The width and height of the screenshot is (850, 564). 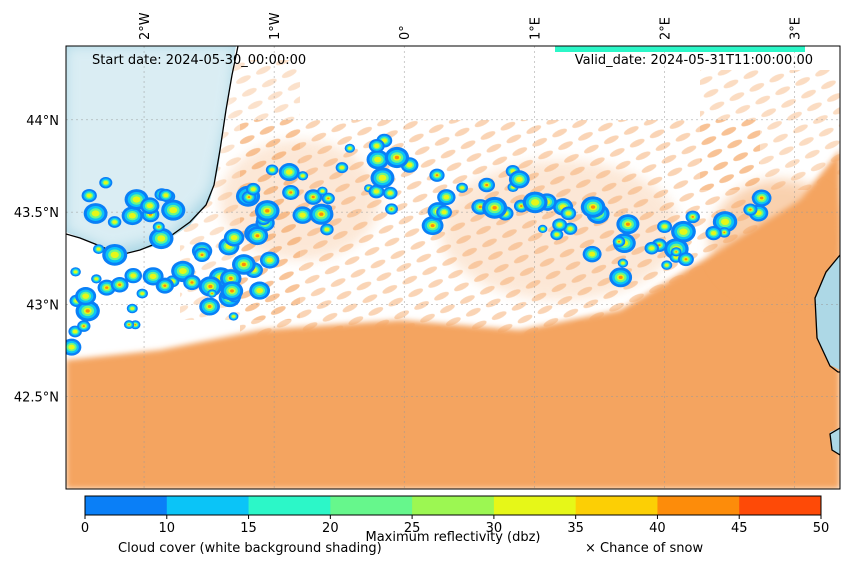 I want to click on lat-label: 44°N, so click(x=42, y=121).